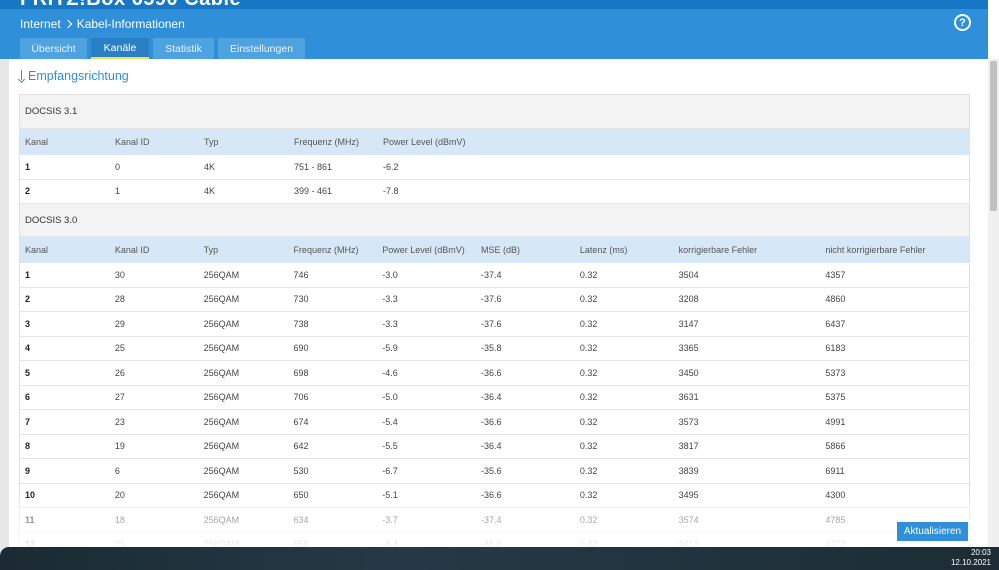  I want to click on table-cell: -36.4, so click(491, 397).